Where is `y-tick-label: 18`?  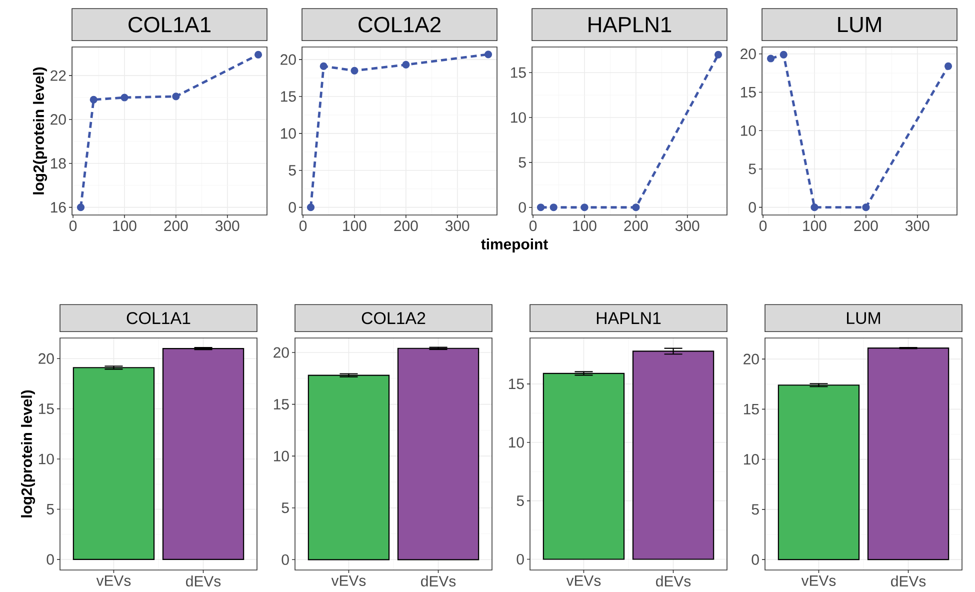 y-tick-label: 18 is located at coordinates (58, 163).